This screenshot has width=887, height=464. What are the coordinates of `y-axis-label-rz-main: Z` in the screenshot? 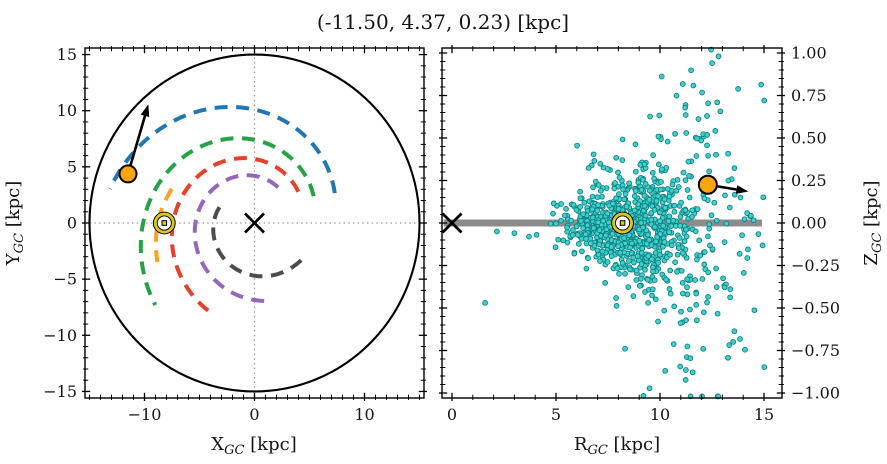 It's located at (871, 259).